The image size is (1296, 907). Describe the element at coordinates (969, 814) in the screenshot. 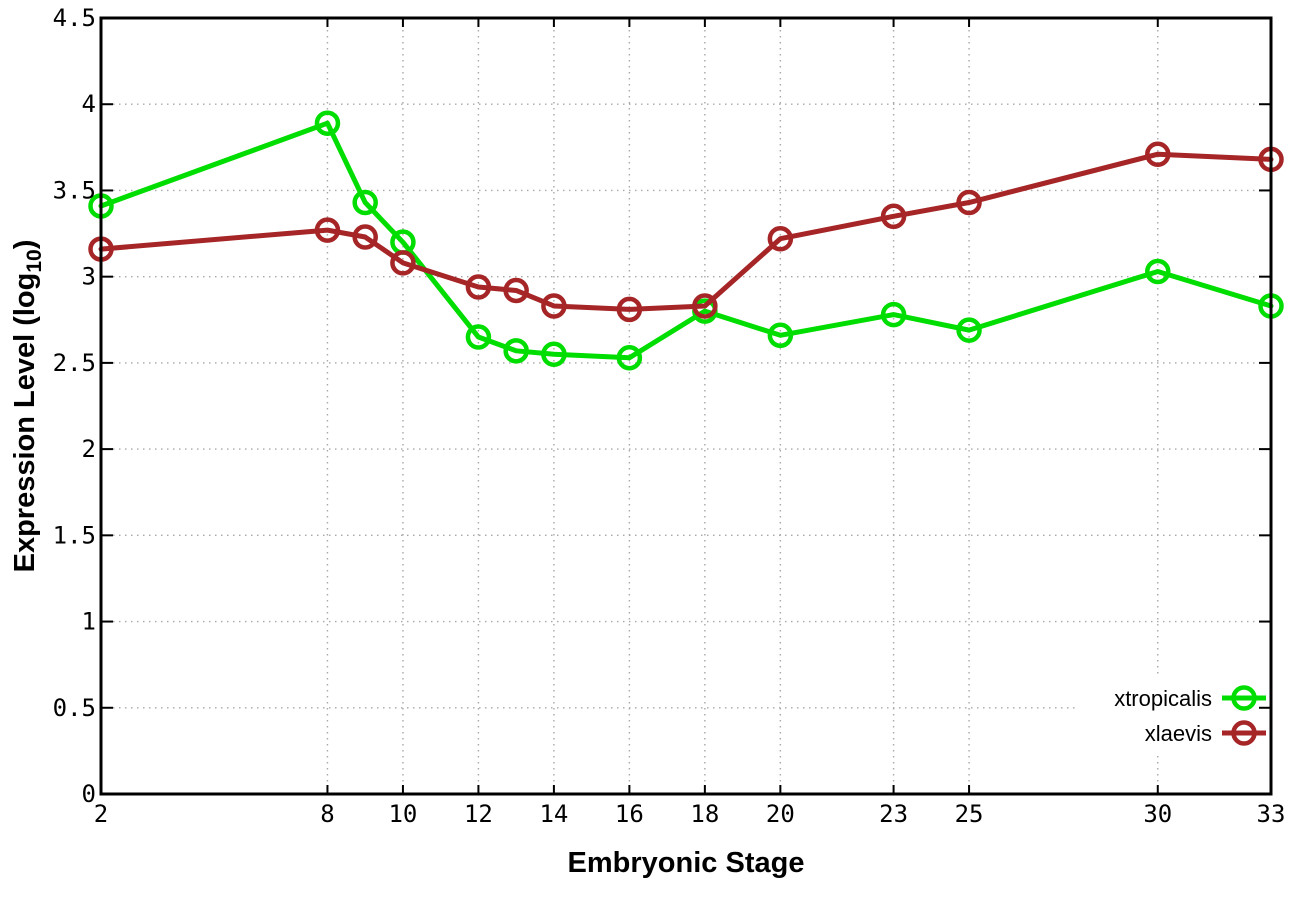

I see `x-tick-label: 25` at that location.